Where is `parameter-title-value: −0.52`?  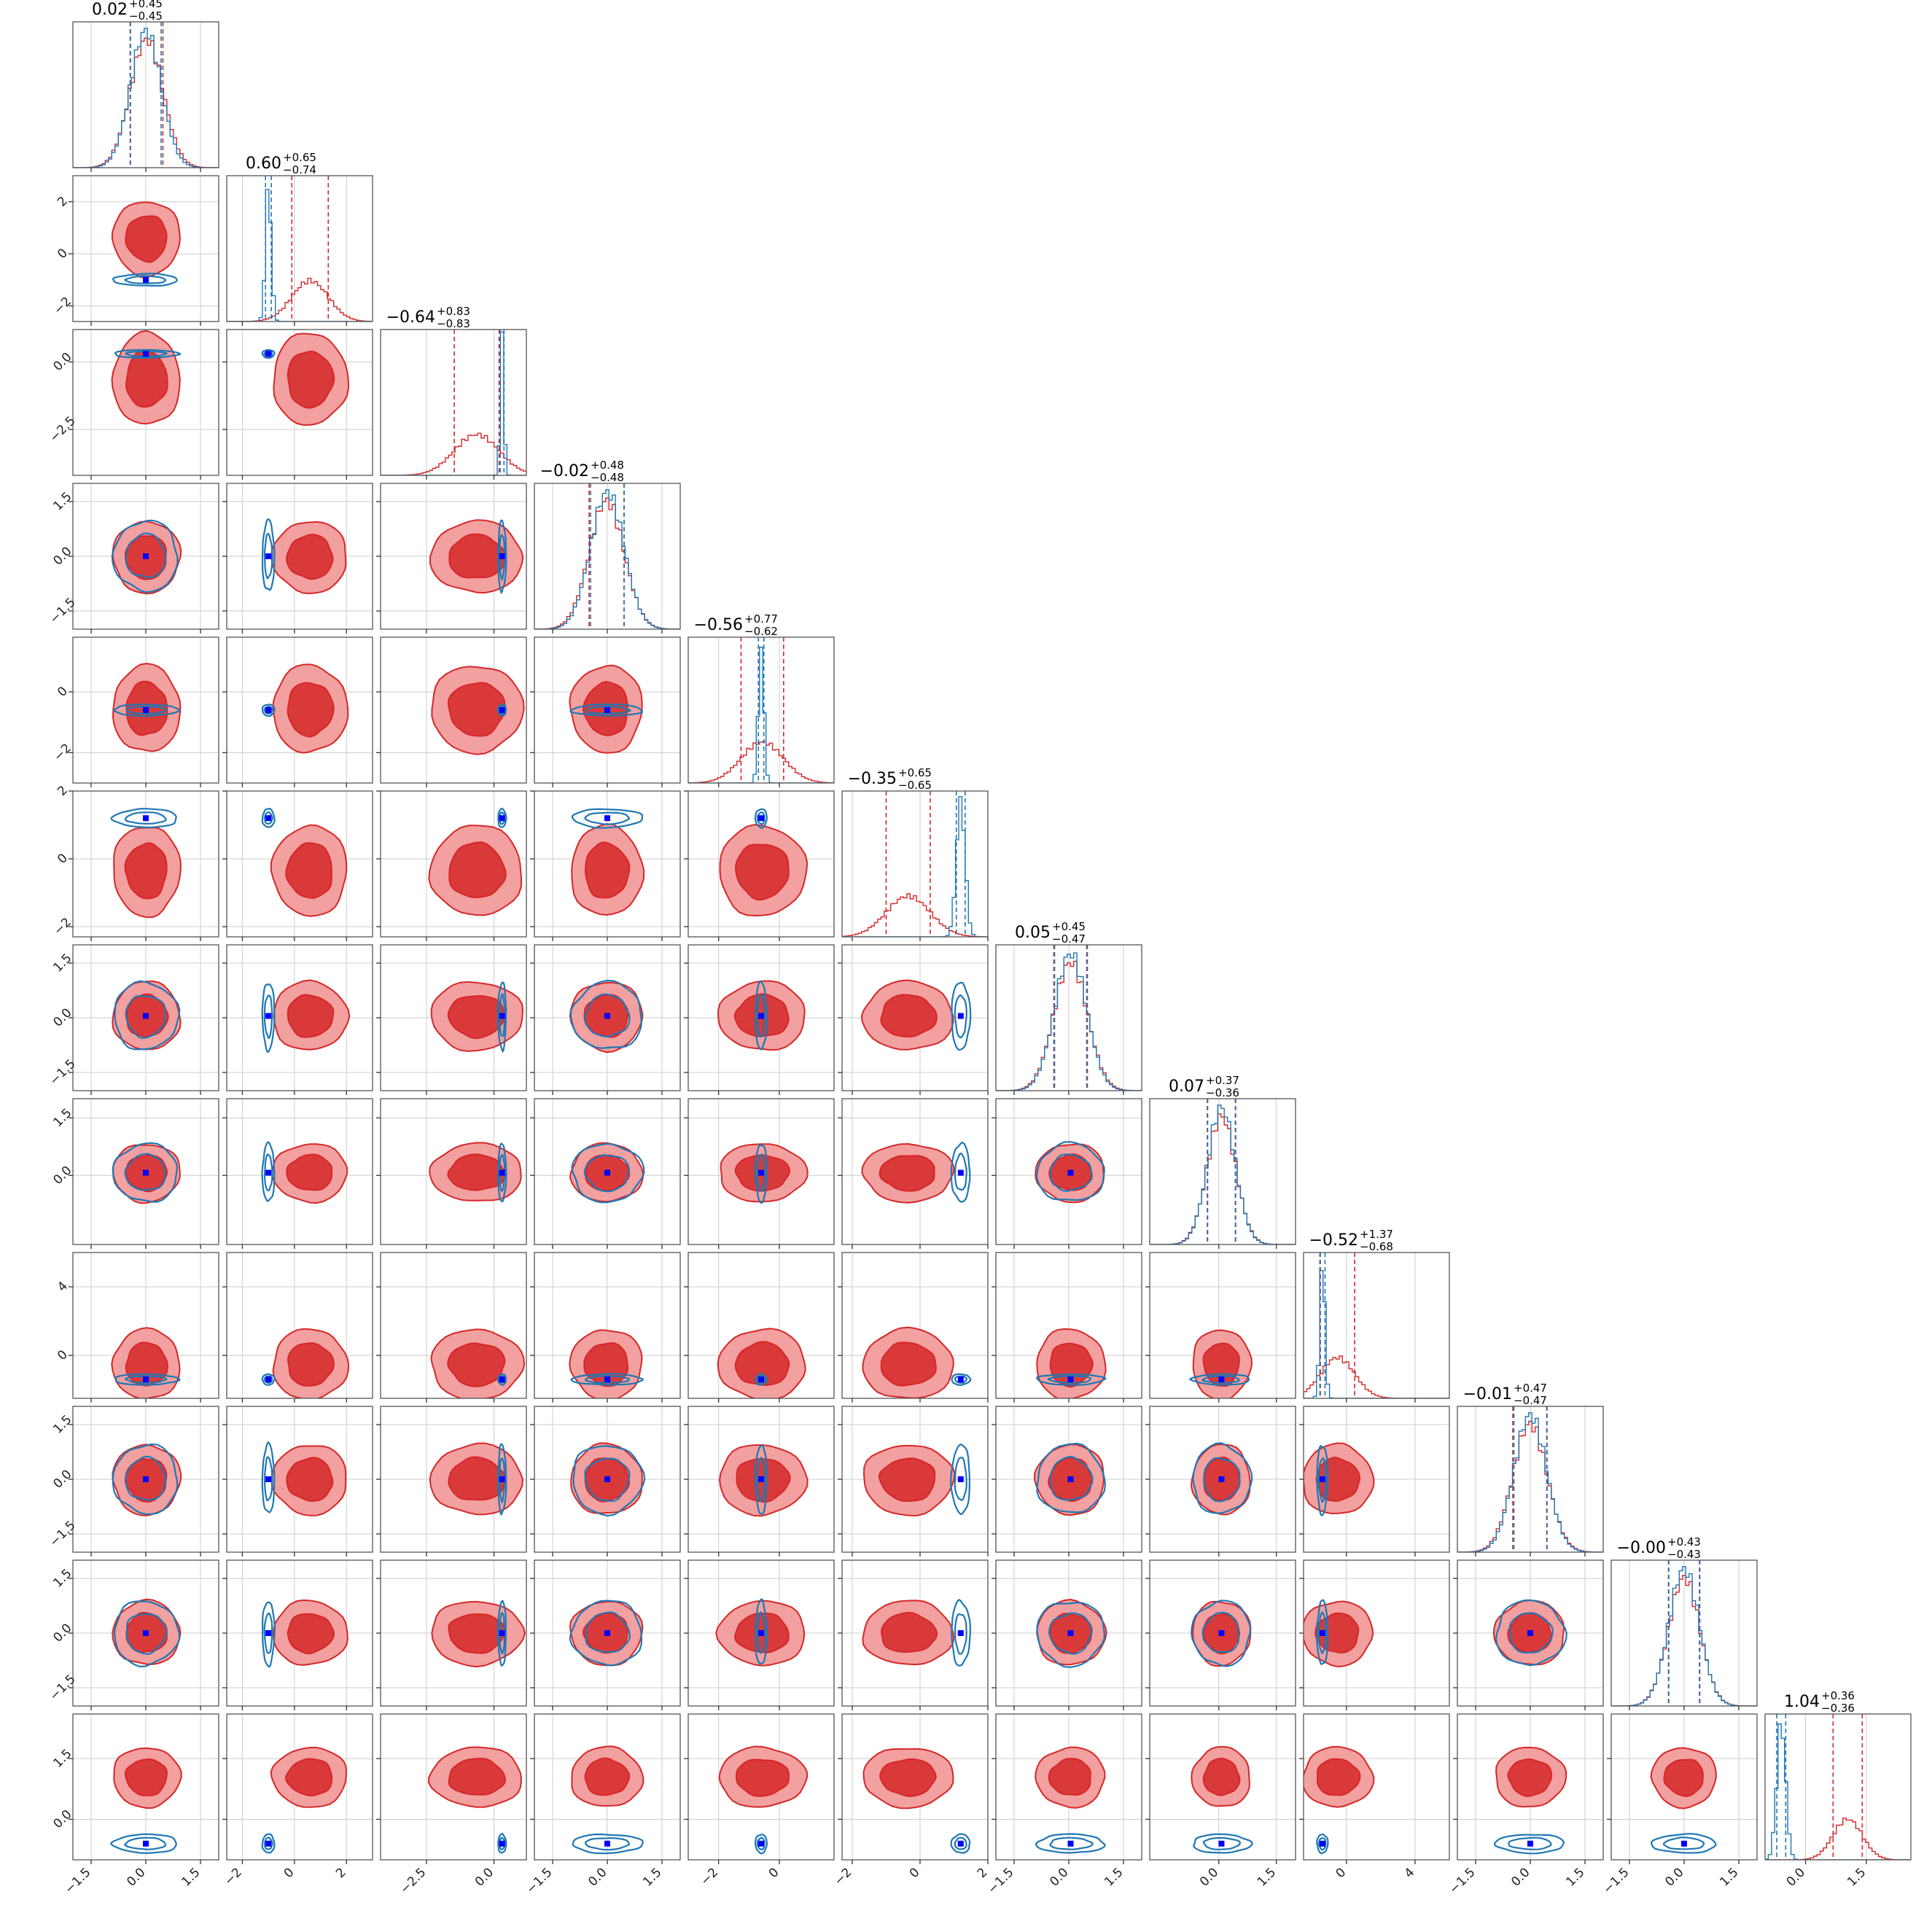
parameter-title-value: −0.52 is located at coordinates (1333, 1240).